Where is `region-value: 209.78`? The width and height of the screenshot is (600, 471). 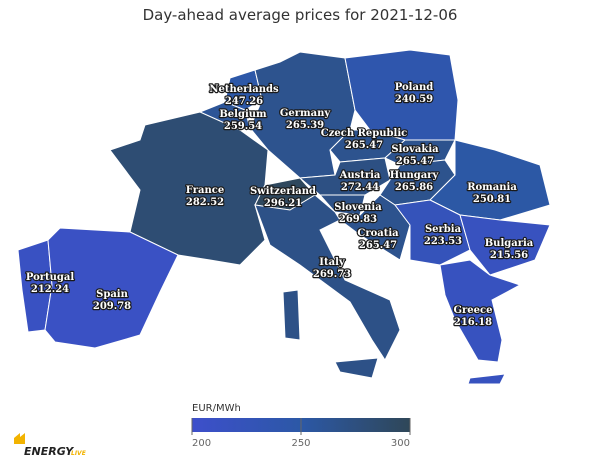
region-value: 209.78 is located at coordinates (112, 306).